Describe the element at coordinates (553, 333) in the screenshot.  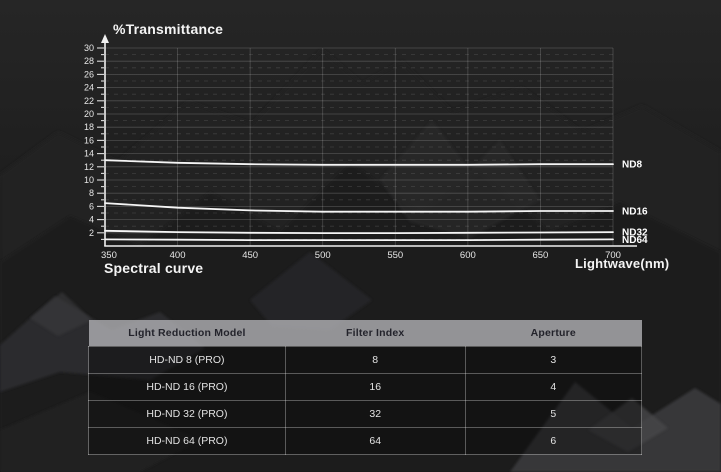
I see `header-aperture: Aperture` at that location.